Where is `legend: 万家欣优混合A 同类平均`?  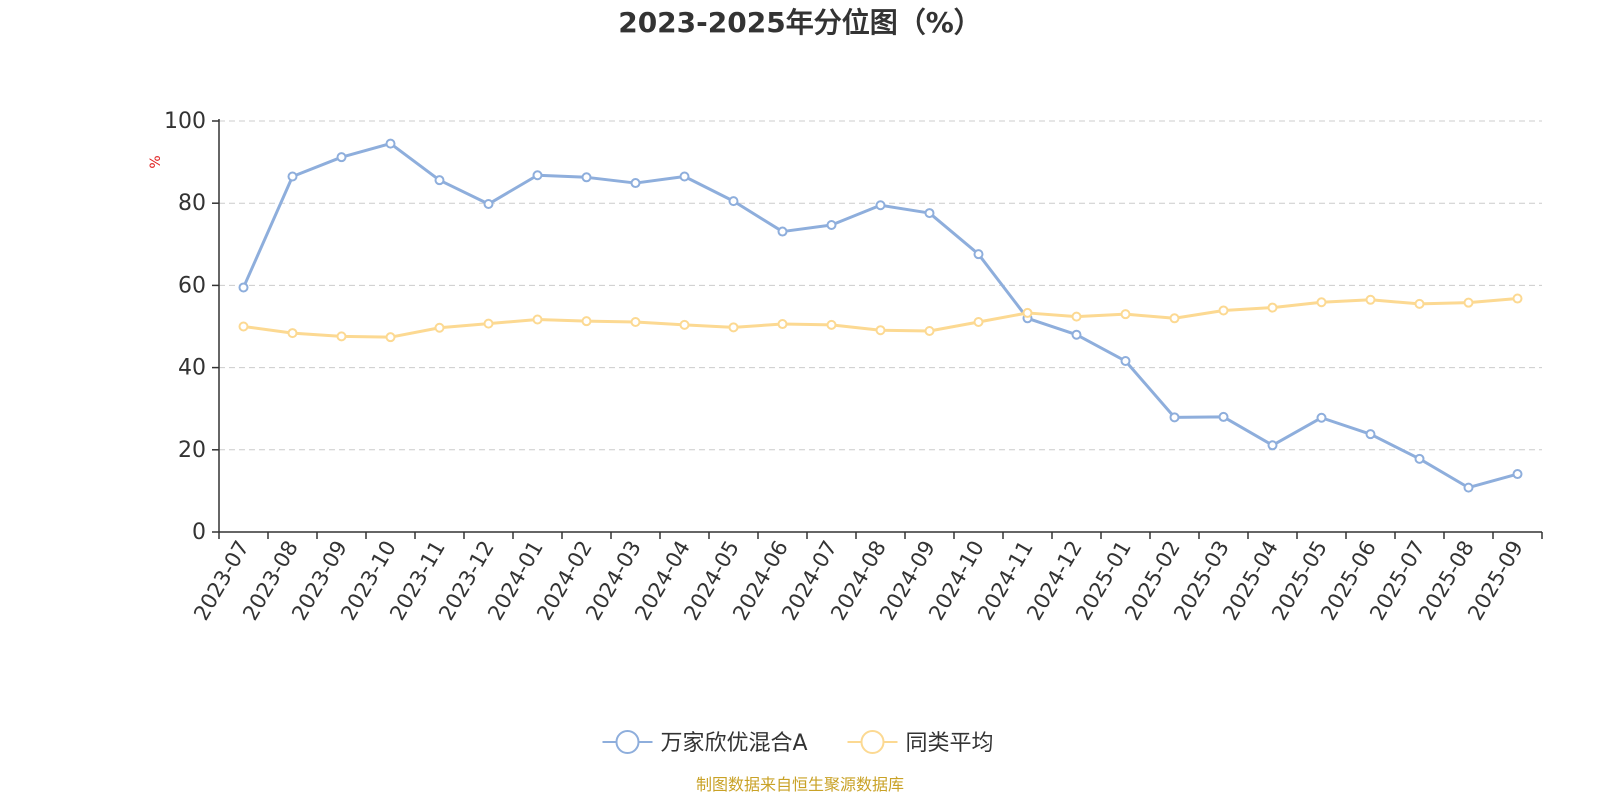 legend: 万家欣优混合A 同类平均 is located at coordinates (798, 743).